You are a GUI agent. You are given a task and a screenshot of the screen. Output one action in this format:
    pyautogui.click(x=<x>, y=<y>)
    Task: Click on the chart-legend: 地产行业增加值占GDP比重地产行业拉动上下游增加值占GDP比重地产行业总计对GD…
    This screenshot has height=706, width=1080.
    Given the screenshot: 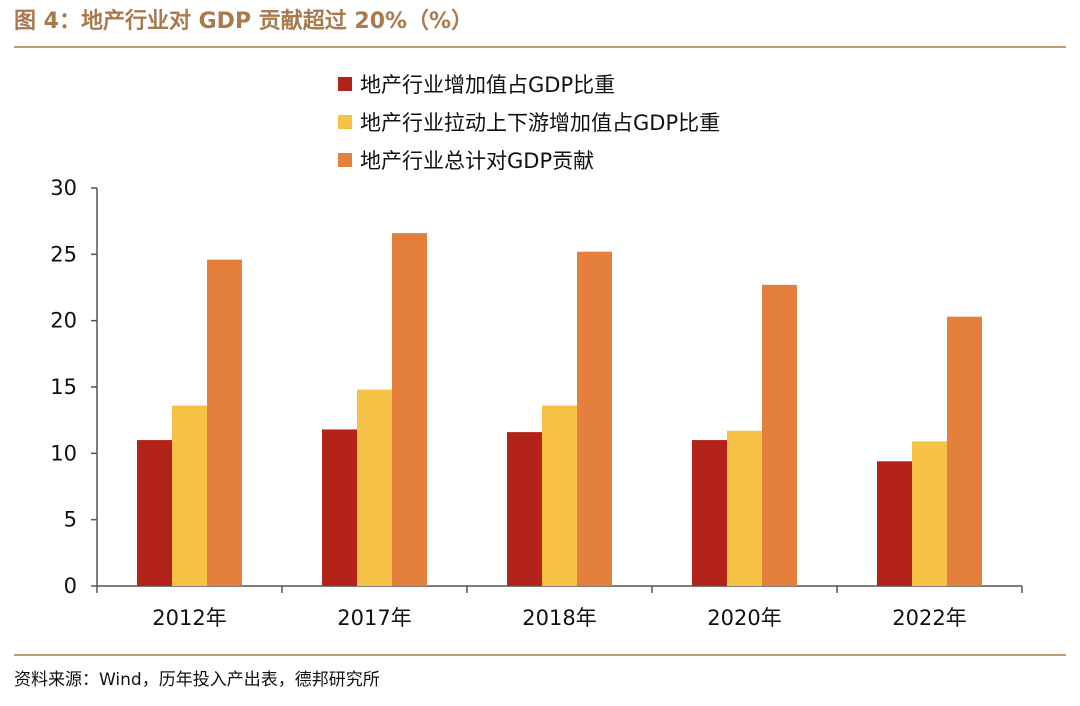 What is the action you would take?
    pyautogui.click(x=529, y=123)
    